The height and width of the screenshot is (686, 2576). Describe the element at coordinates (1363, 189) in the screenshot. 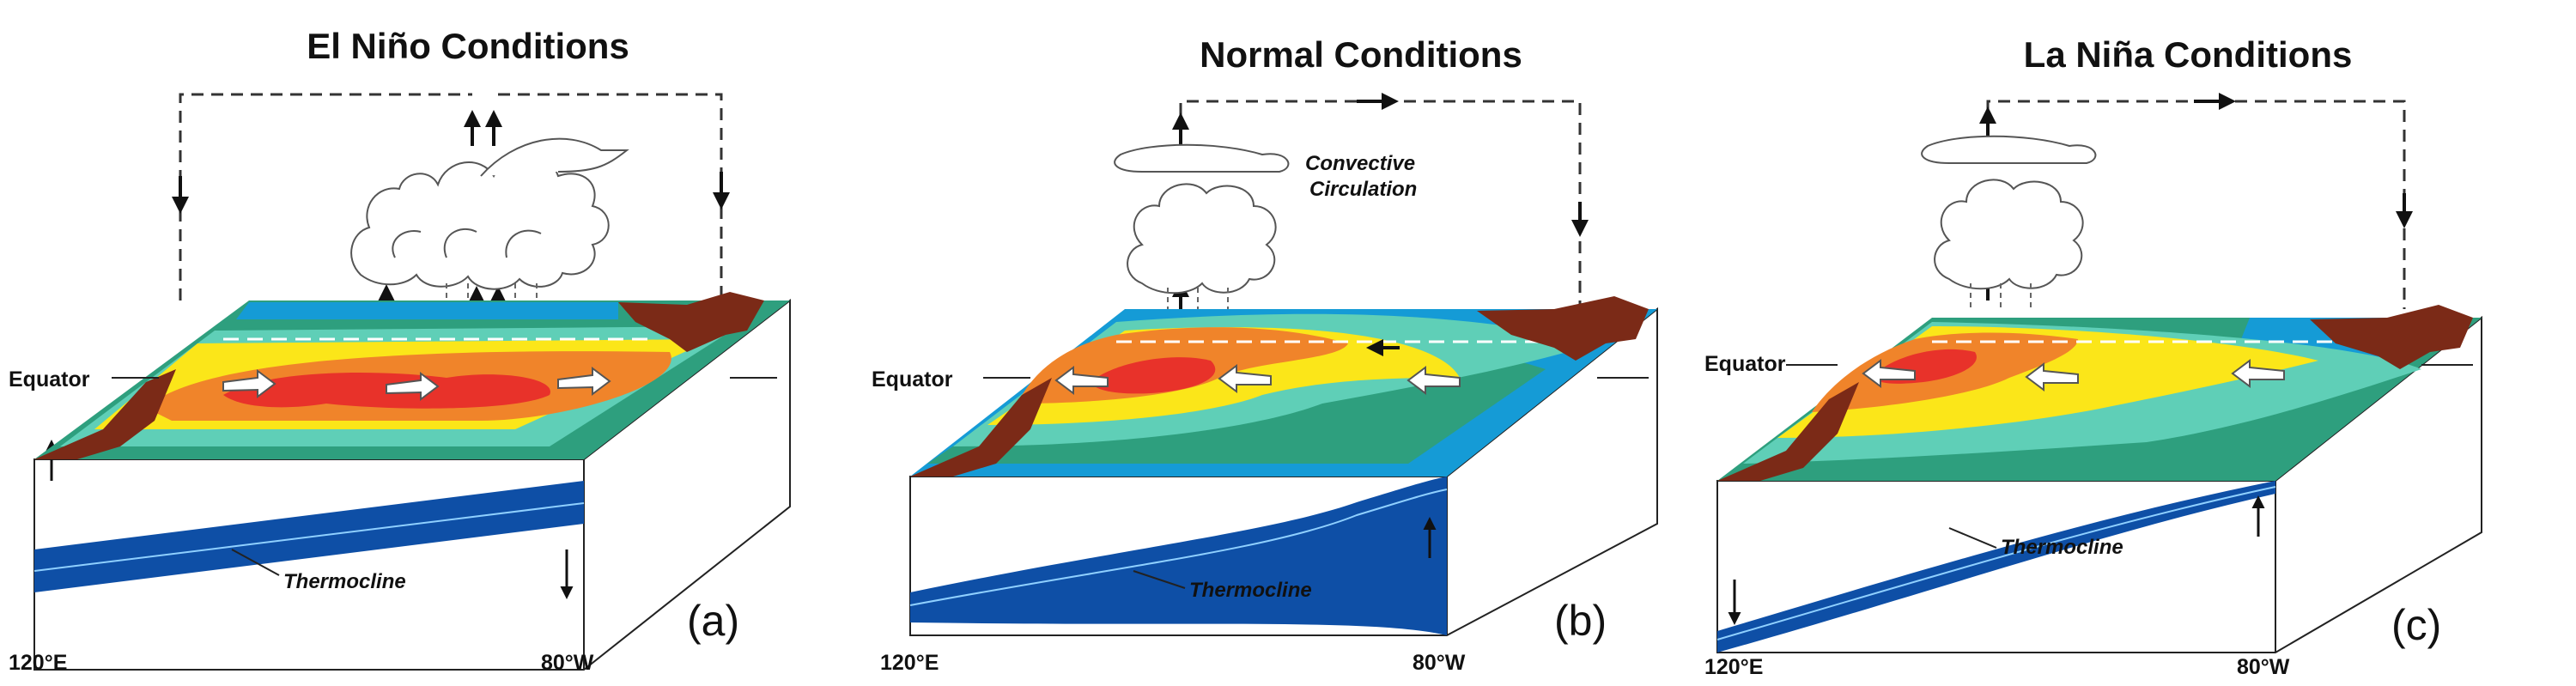

I see `panel-b-circulation-label-2: Circulation` at that location.